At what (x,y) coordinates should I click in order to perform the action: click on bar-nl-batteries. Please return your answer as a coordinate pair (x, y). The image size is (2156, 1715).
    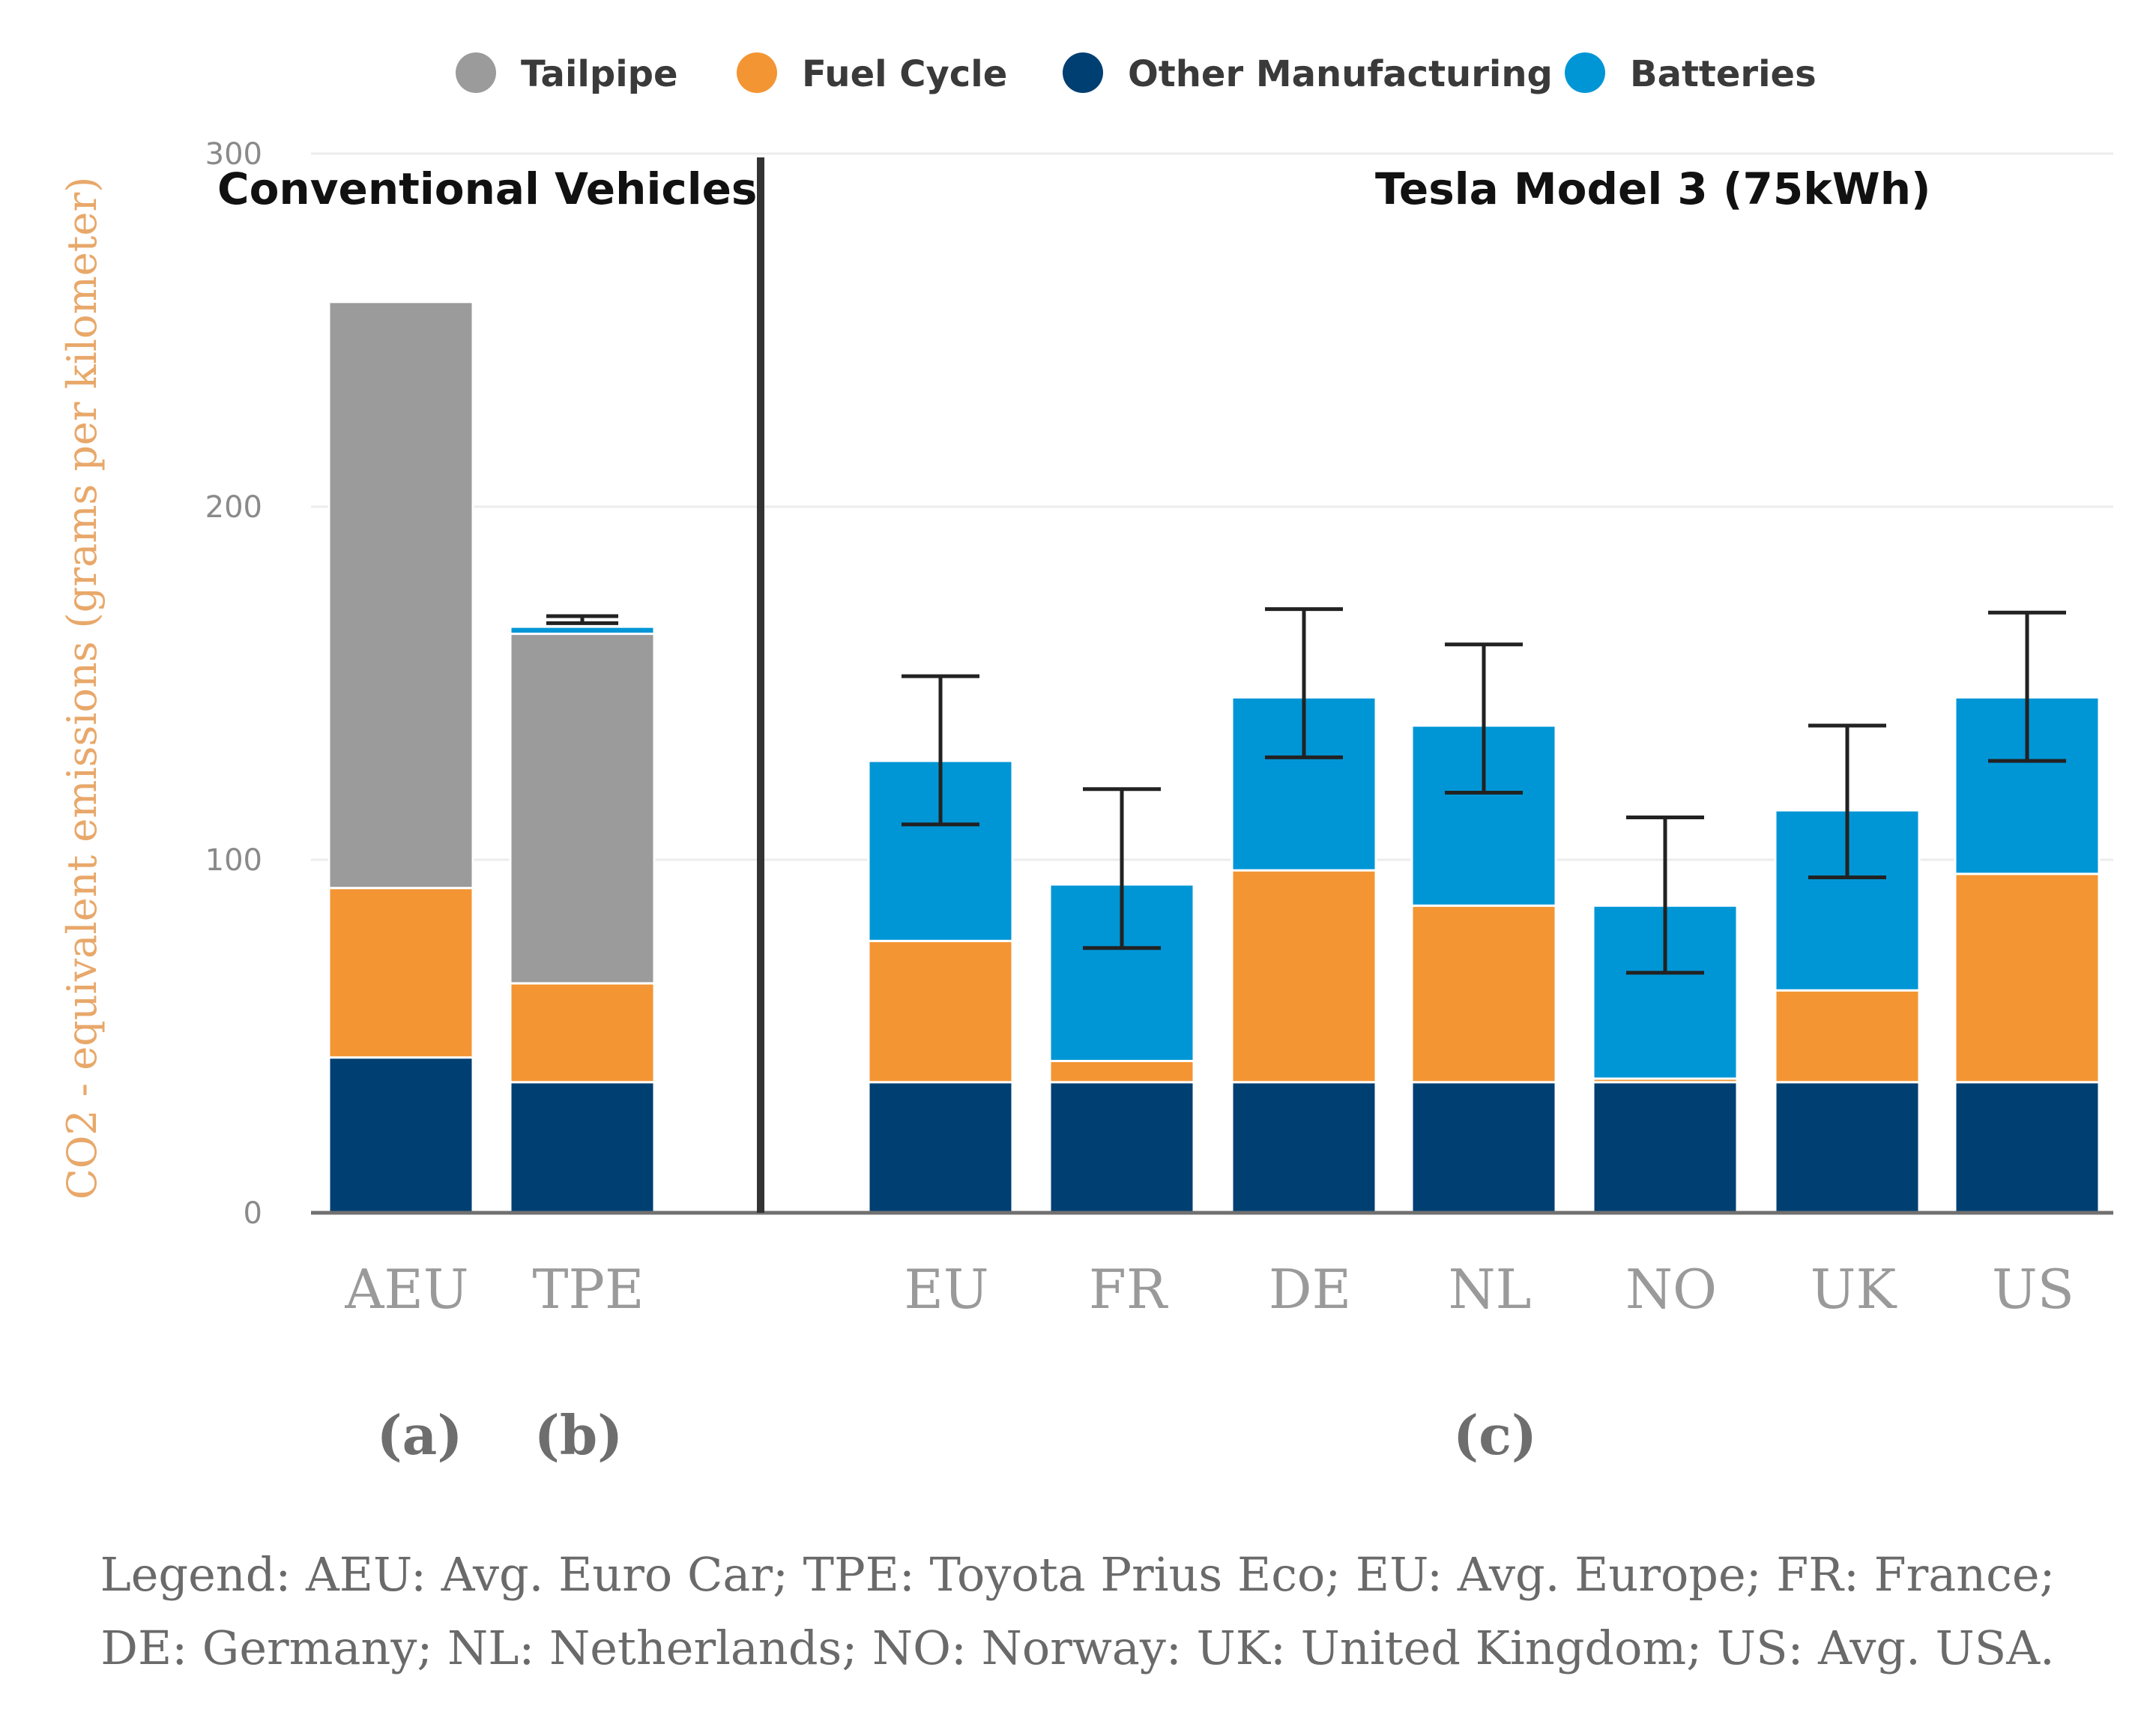
    Looking at the image, I should click on (1483, 816).